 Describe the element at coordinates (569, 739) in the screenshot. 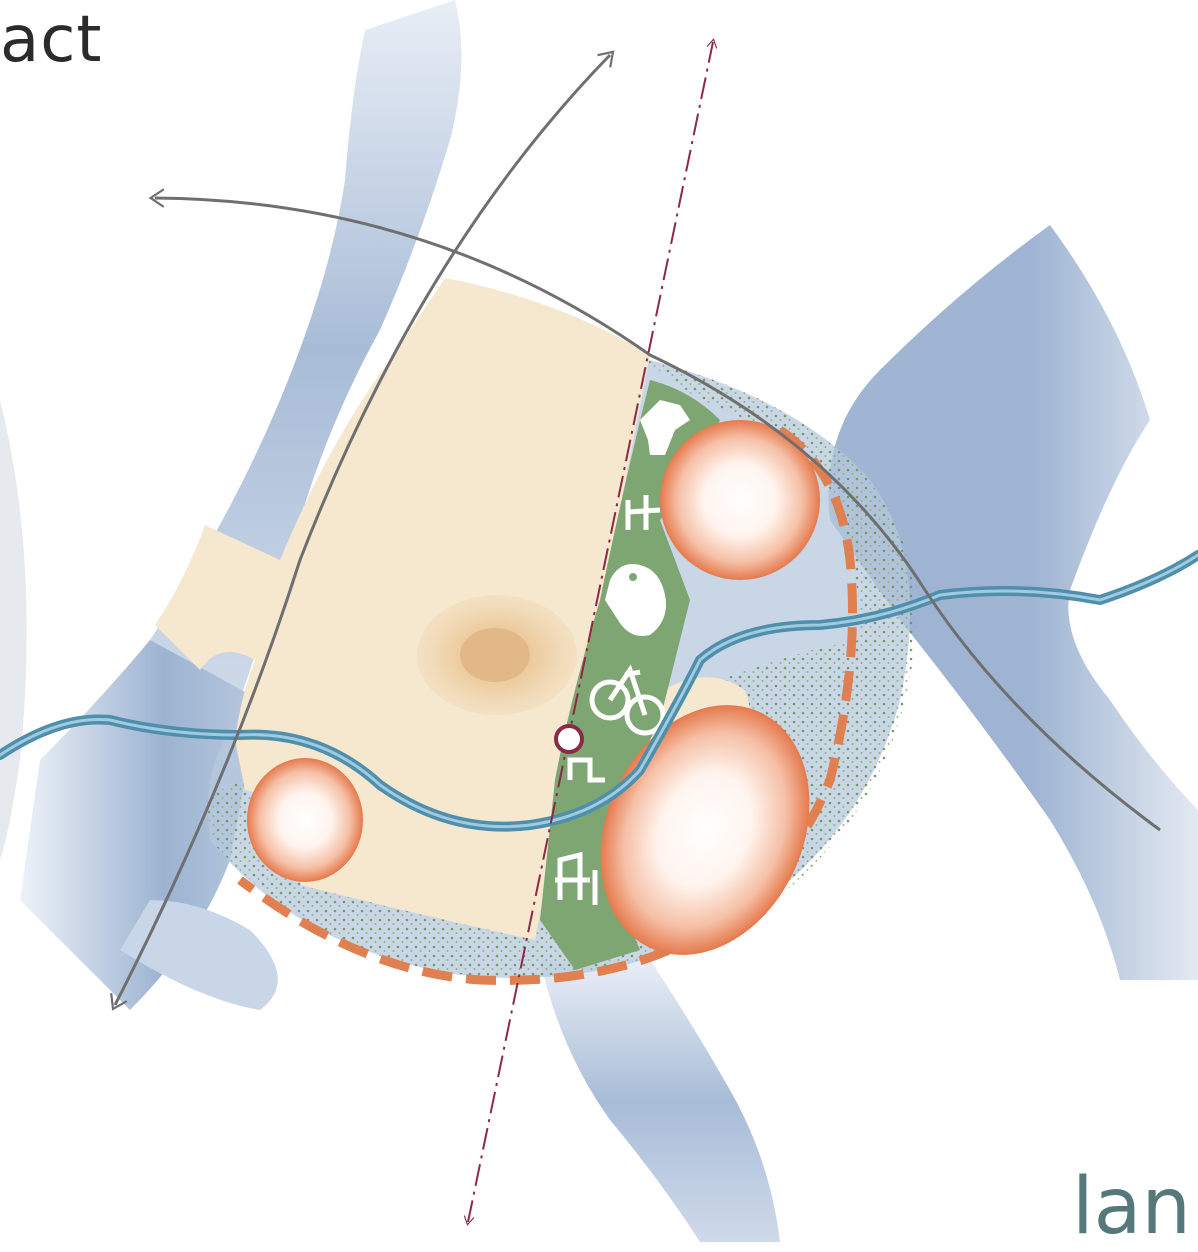

I see `station-marker` at that location.